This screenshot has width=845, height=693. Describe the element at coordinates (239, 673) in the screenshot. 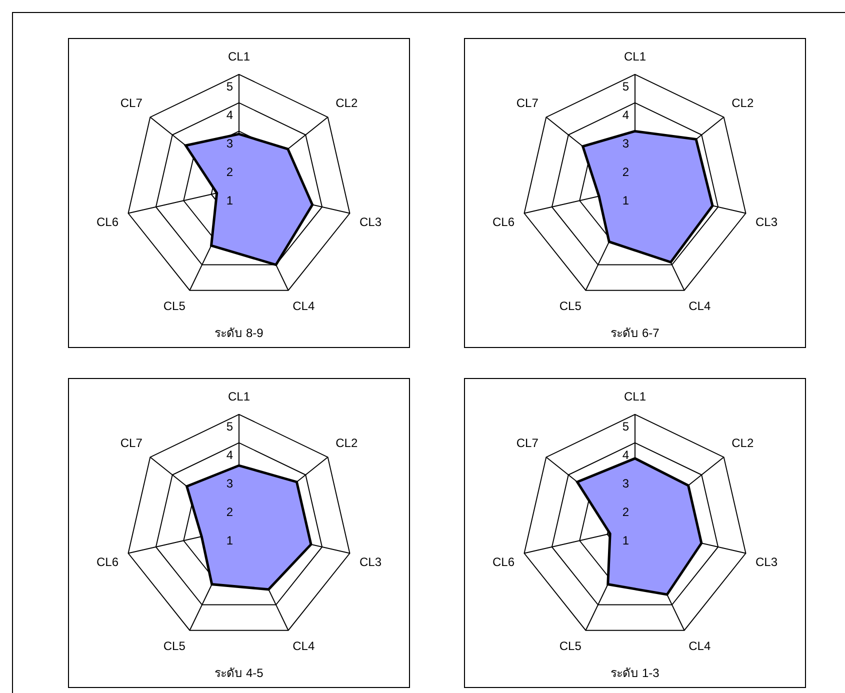

I see `text: ระดับ 4-5` at that location.